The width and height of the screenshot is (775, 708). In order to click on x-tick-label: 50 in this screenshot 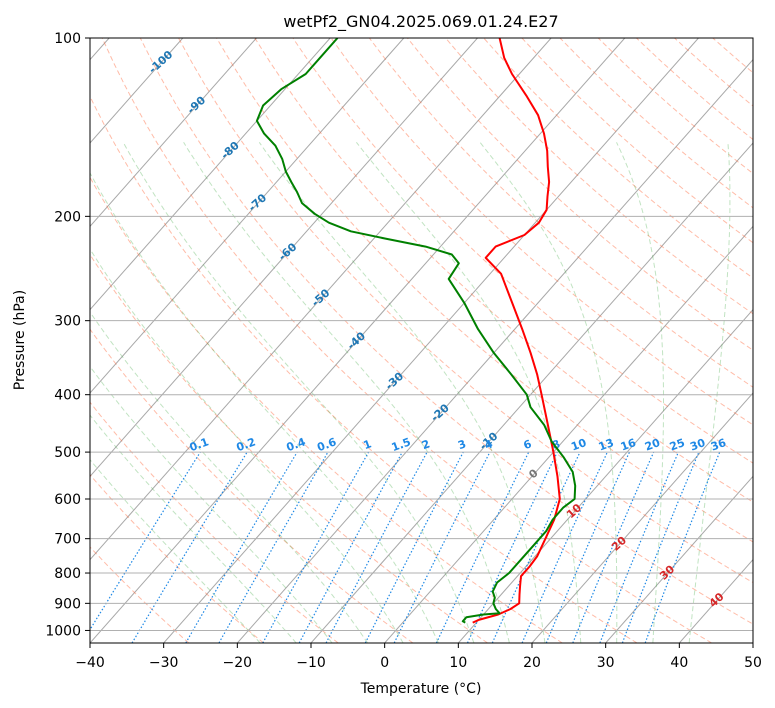, I will do `click(753, 663)`.